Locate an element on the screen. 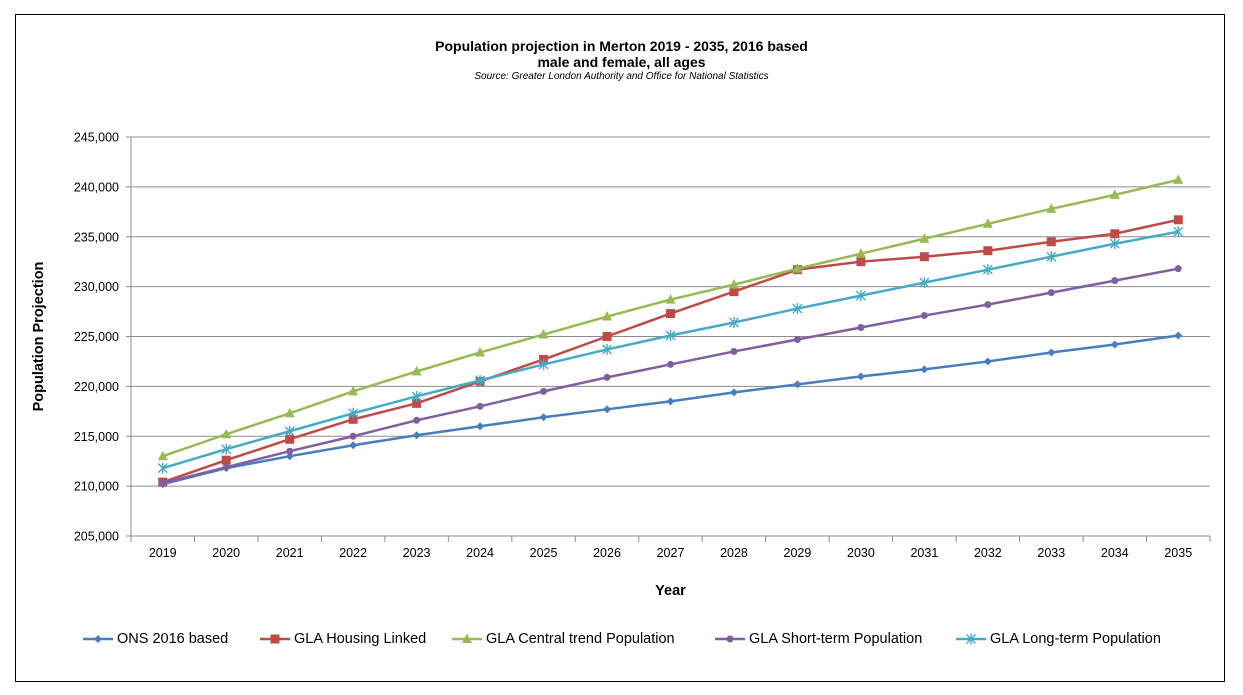  legend-item: GLA Short-term Population is located at coordinates (818, 639).